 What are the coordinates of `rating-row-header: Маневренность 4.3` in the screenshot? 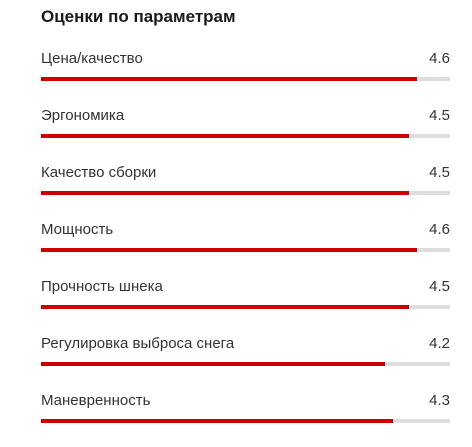 It's located at (245, 402).